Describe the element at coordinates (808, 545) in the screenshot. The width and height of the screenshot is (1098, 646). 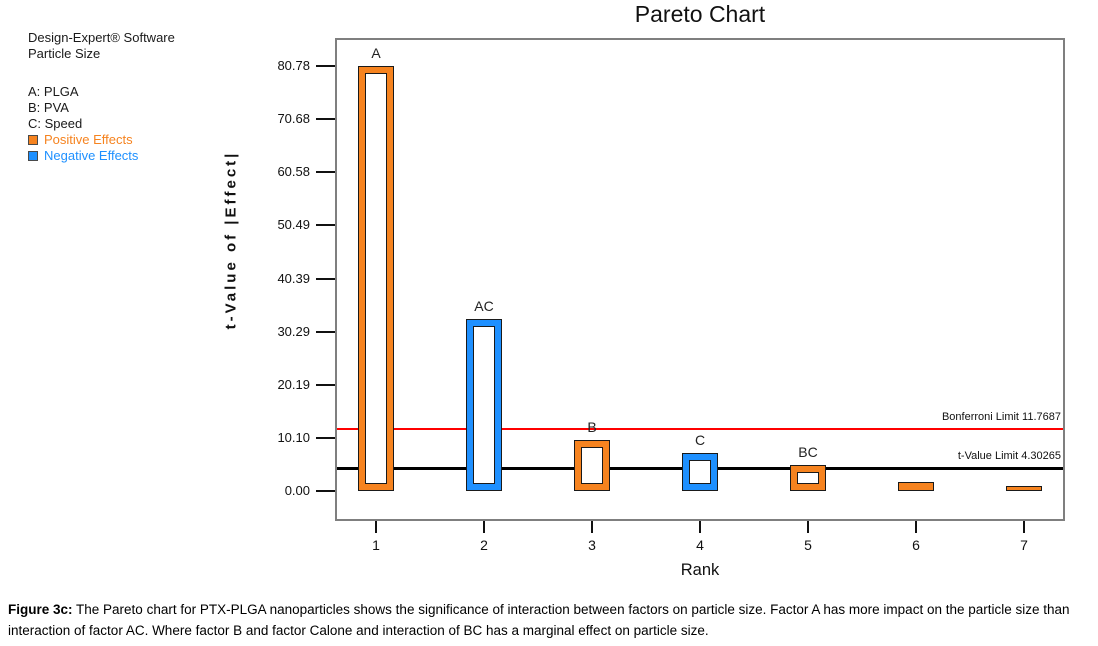
I see `x-tick-label-4: 5` at that location.